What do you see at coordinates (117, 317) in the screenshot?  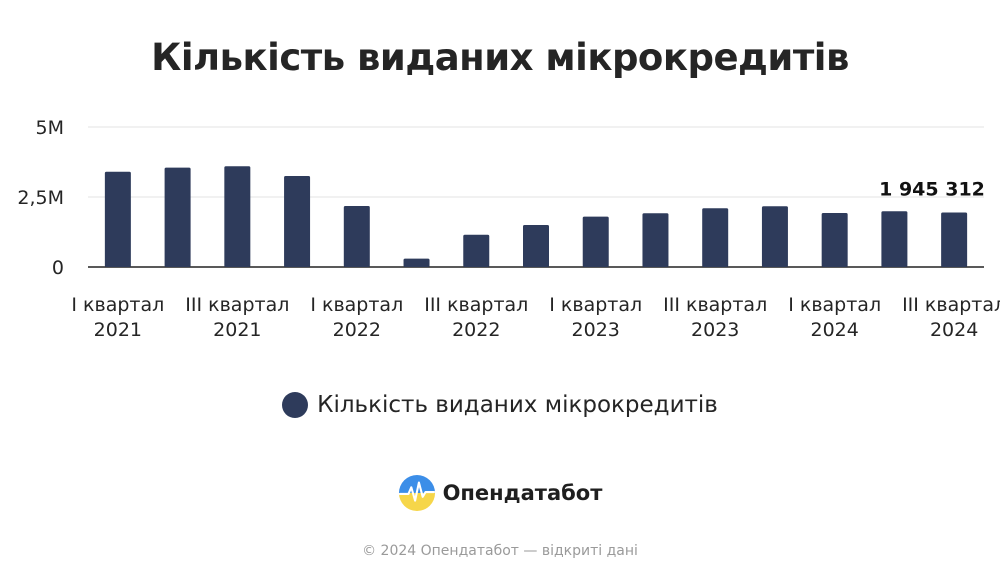 I see `x-tick-label: I квартал 2021` at bounding box center [117, 317].